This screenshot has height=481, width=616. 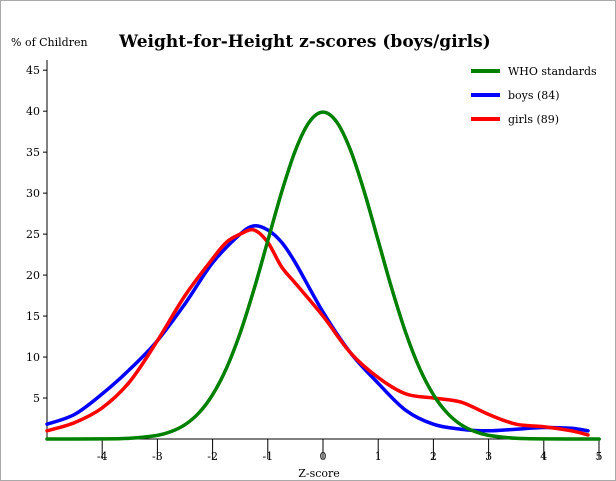 What do you see at coordinates (319, 473) in the screenshot?
I see `x-axis-label: Z-score` at bounding box center [319, 473].